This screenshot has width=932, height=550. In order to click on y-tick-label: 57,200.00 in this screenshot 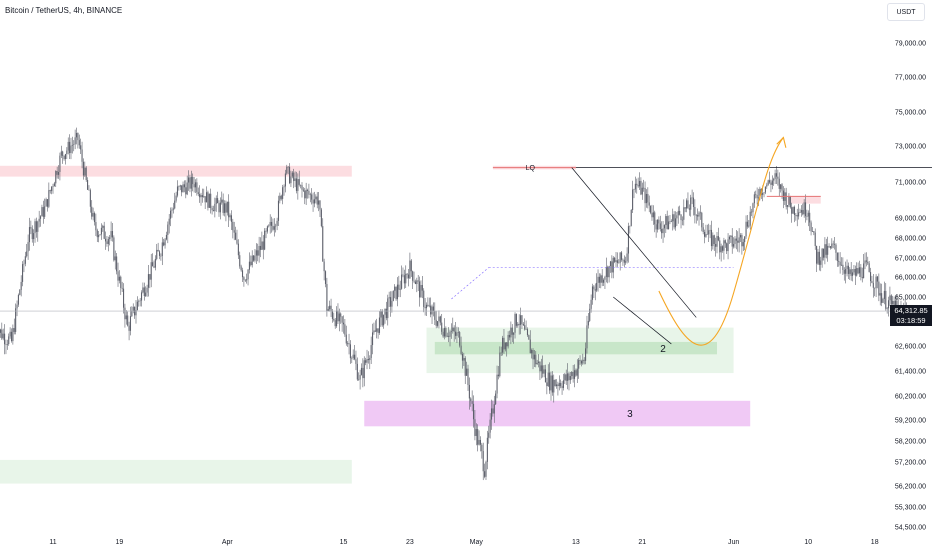, I will do `click(910, 463)`.